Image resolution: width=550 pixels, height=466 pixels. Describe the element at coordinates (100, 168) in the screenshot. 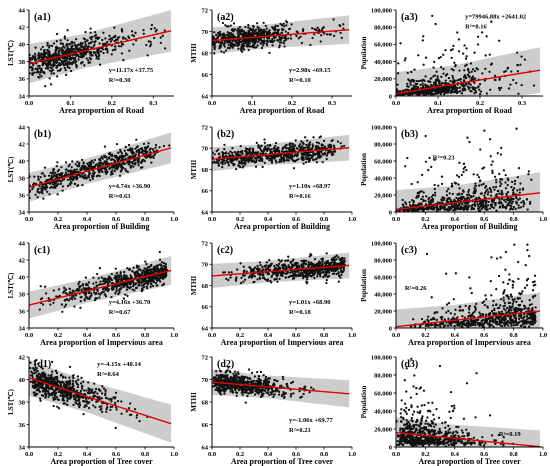

I see `regression-line` at that location.